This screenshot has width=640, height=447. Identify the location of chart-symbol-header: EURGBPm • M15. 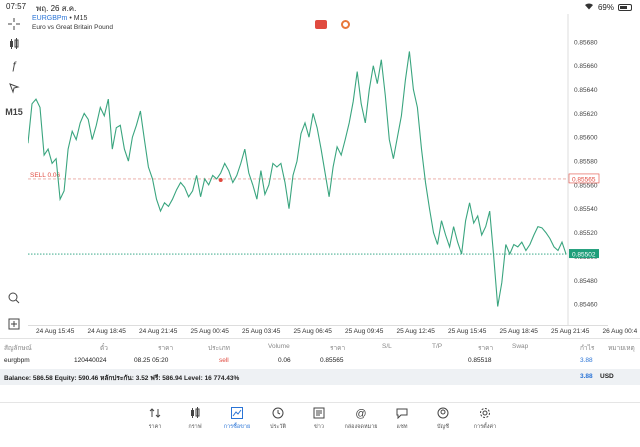
(59, 18).